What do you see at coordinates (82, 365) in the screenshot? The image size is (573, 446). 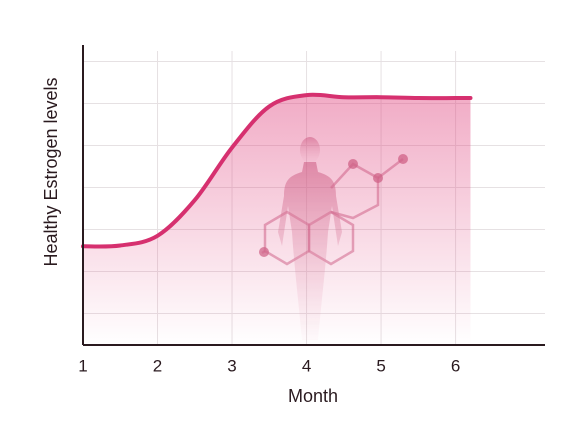 I see `x-tick-label: 1` at bounding box center [82, 365].